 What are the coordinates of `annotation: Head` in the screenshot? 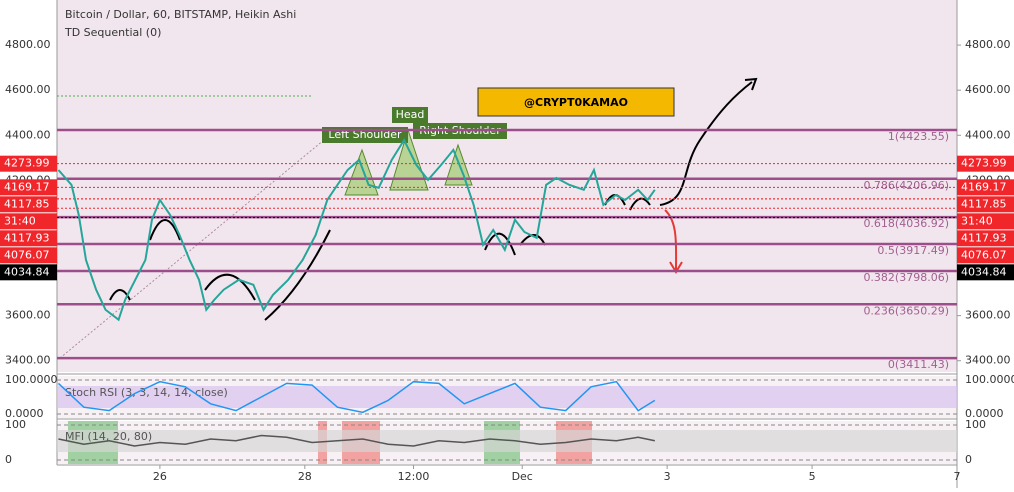 It's located at (410, 114).